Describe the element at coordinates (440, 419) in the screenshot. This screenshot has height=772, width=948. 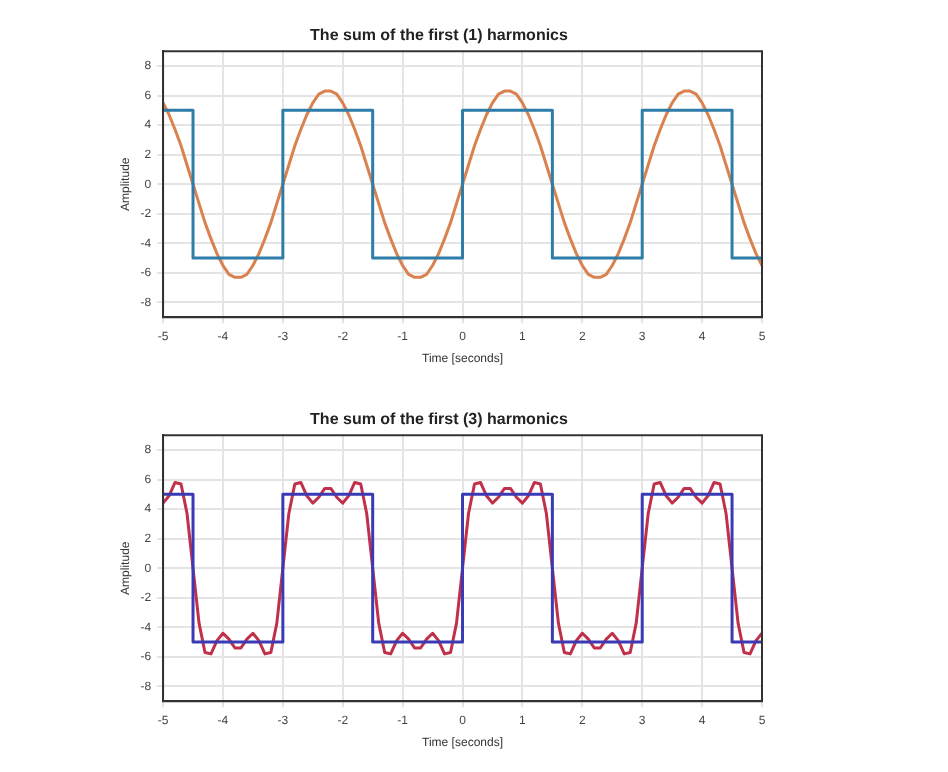
I see `chart-title: The sum of the first (3) harmonics` at that location.